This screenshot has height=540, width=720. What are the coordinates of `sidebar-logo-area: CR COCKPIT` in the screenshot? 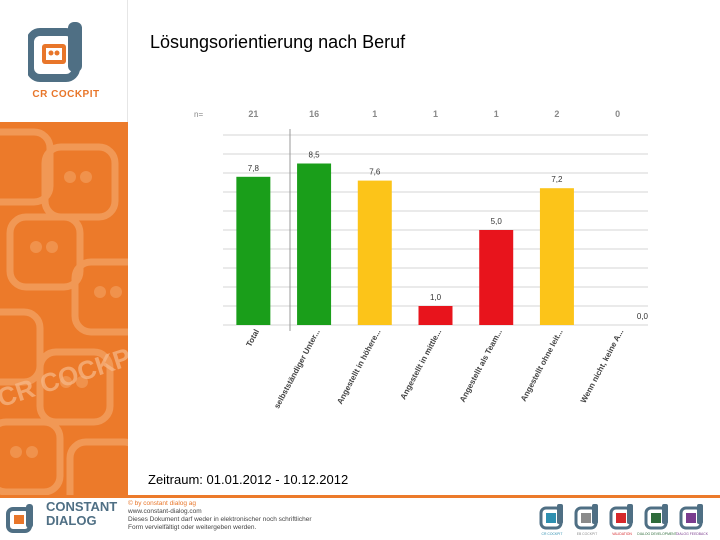 It's located at (64, 61).